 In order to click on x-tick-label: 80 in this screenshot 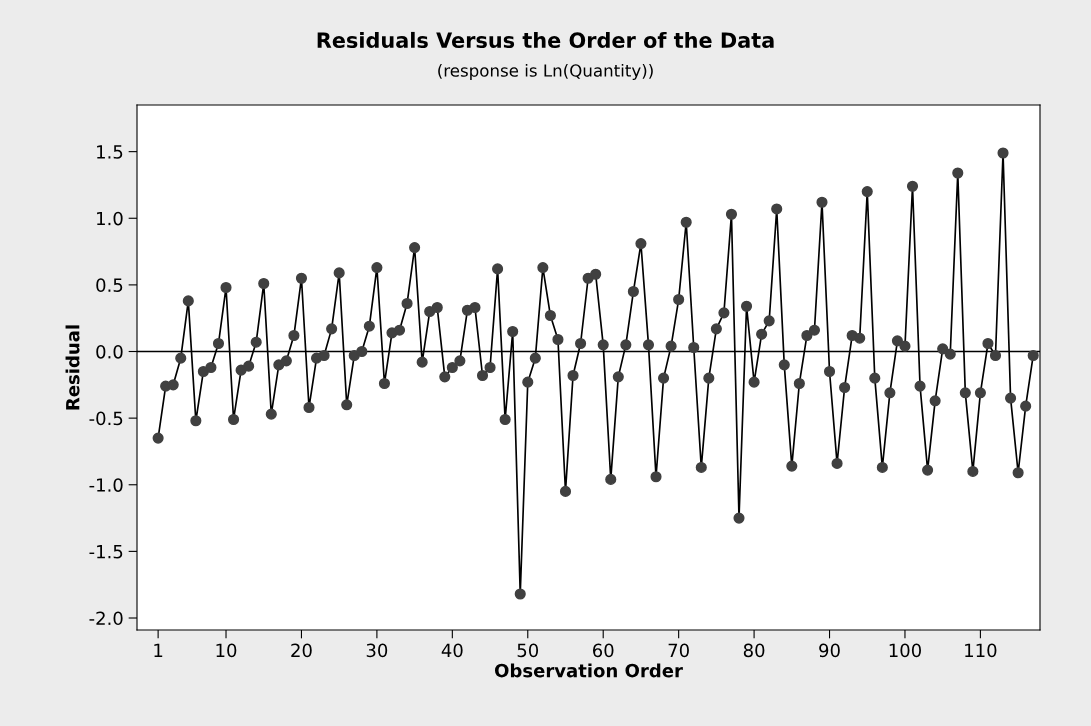, I will do `click(754, 650)`.